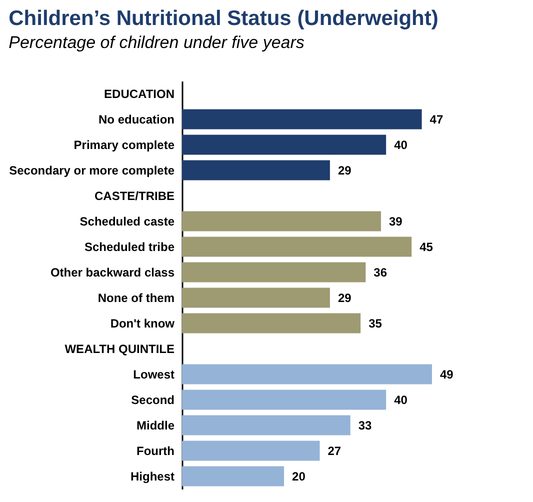  What do you see at coordinates (299, 476) in the screenshot?
I see `data-label: 20` at bounding box center [299, 476].